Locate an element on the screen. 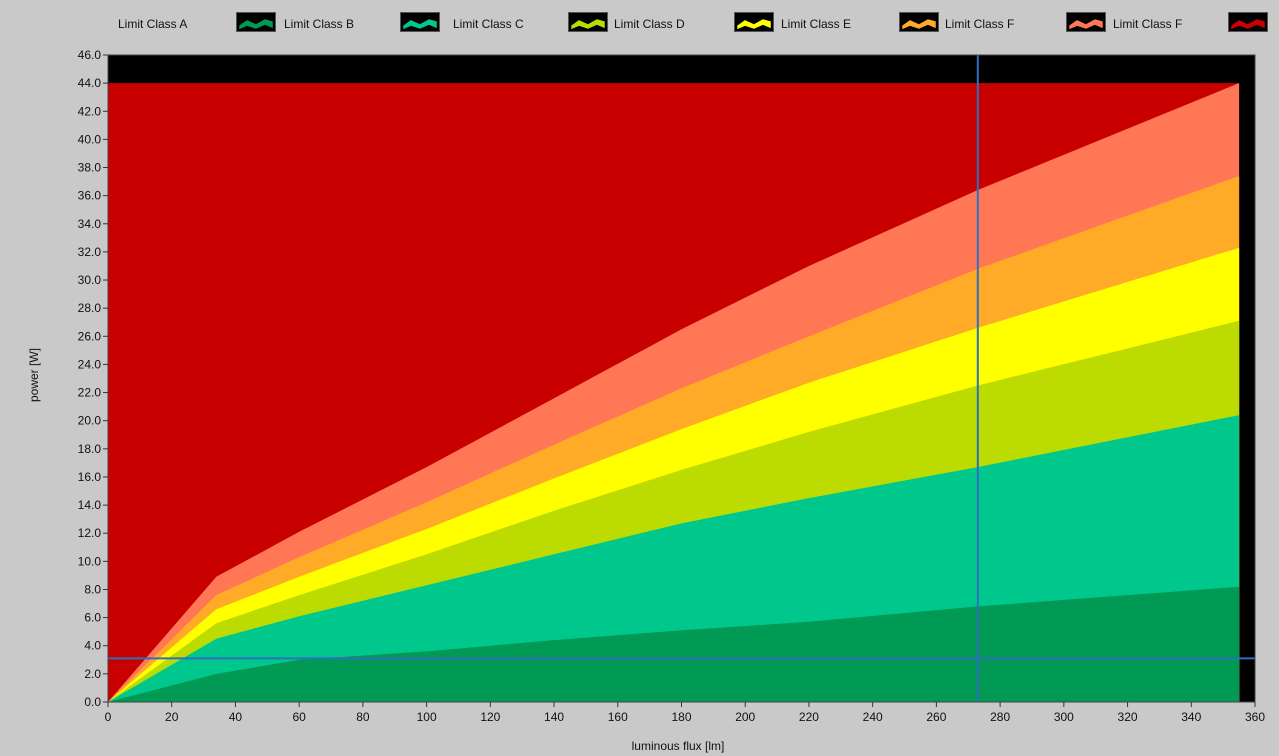  y-axis-title: power [W] is located at coordinates (34, 375).